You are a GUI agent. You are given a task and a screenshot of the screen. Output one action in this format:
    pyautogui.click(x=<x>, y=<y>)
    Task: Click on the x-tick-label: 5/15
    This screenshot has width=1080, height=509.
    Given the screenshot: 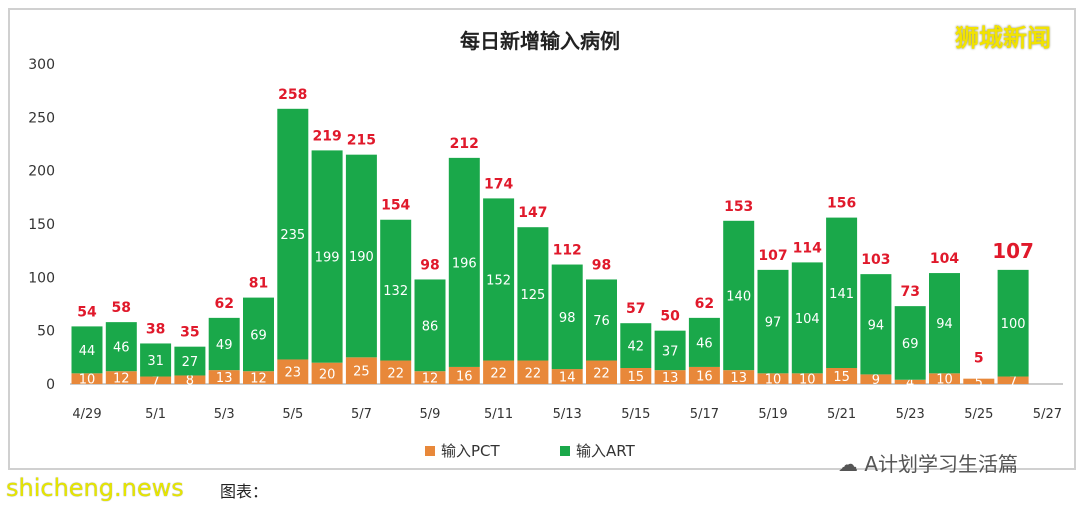 What is the action you would take?
    pyautogui.click(x=635, y=414)
    